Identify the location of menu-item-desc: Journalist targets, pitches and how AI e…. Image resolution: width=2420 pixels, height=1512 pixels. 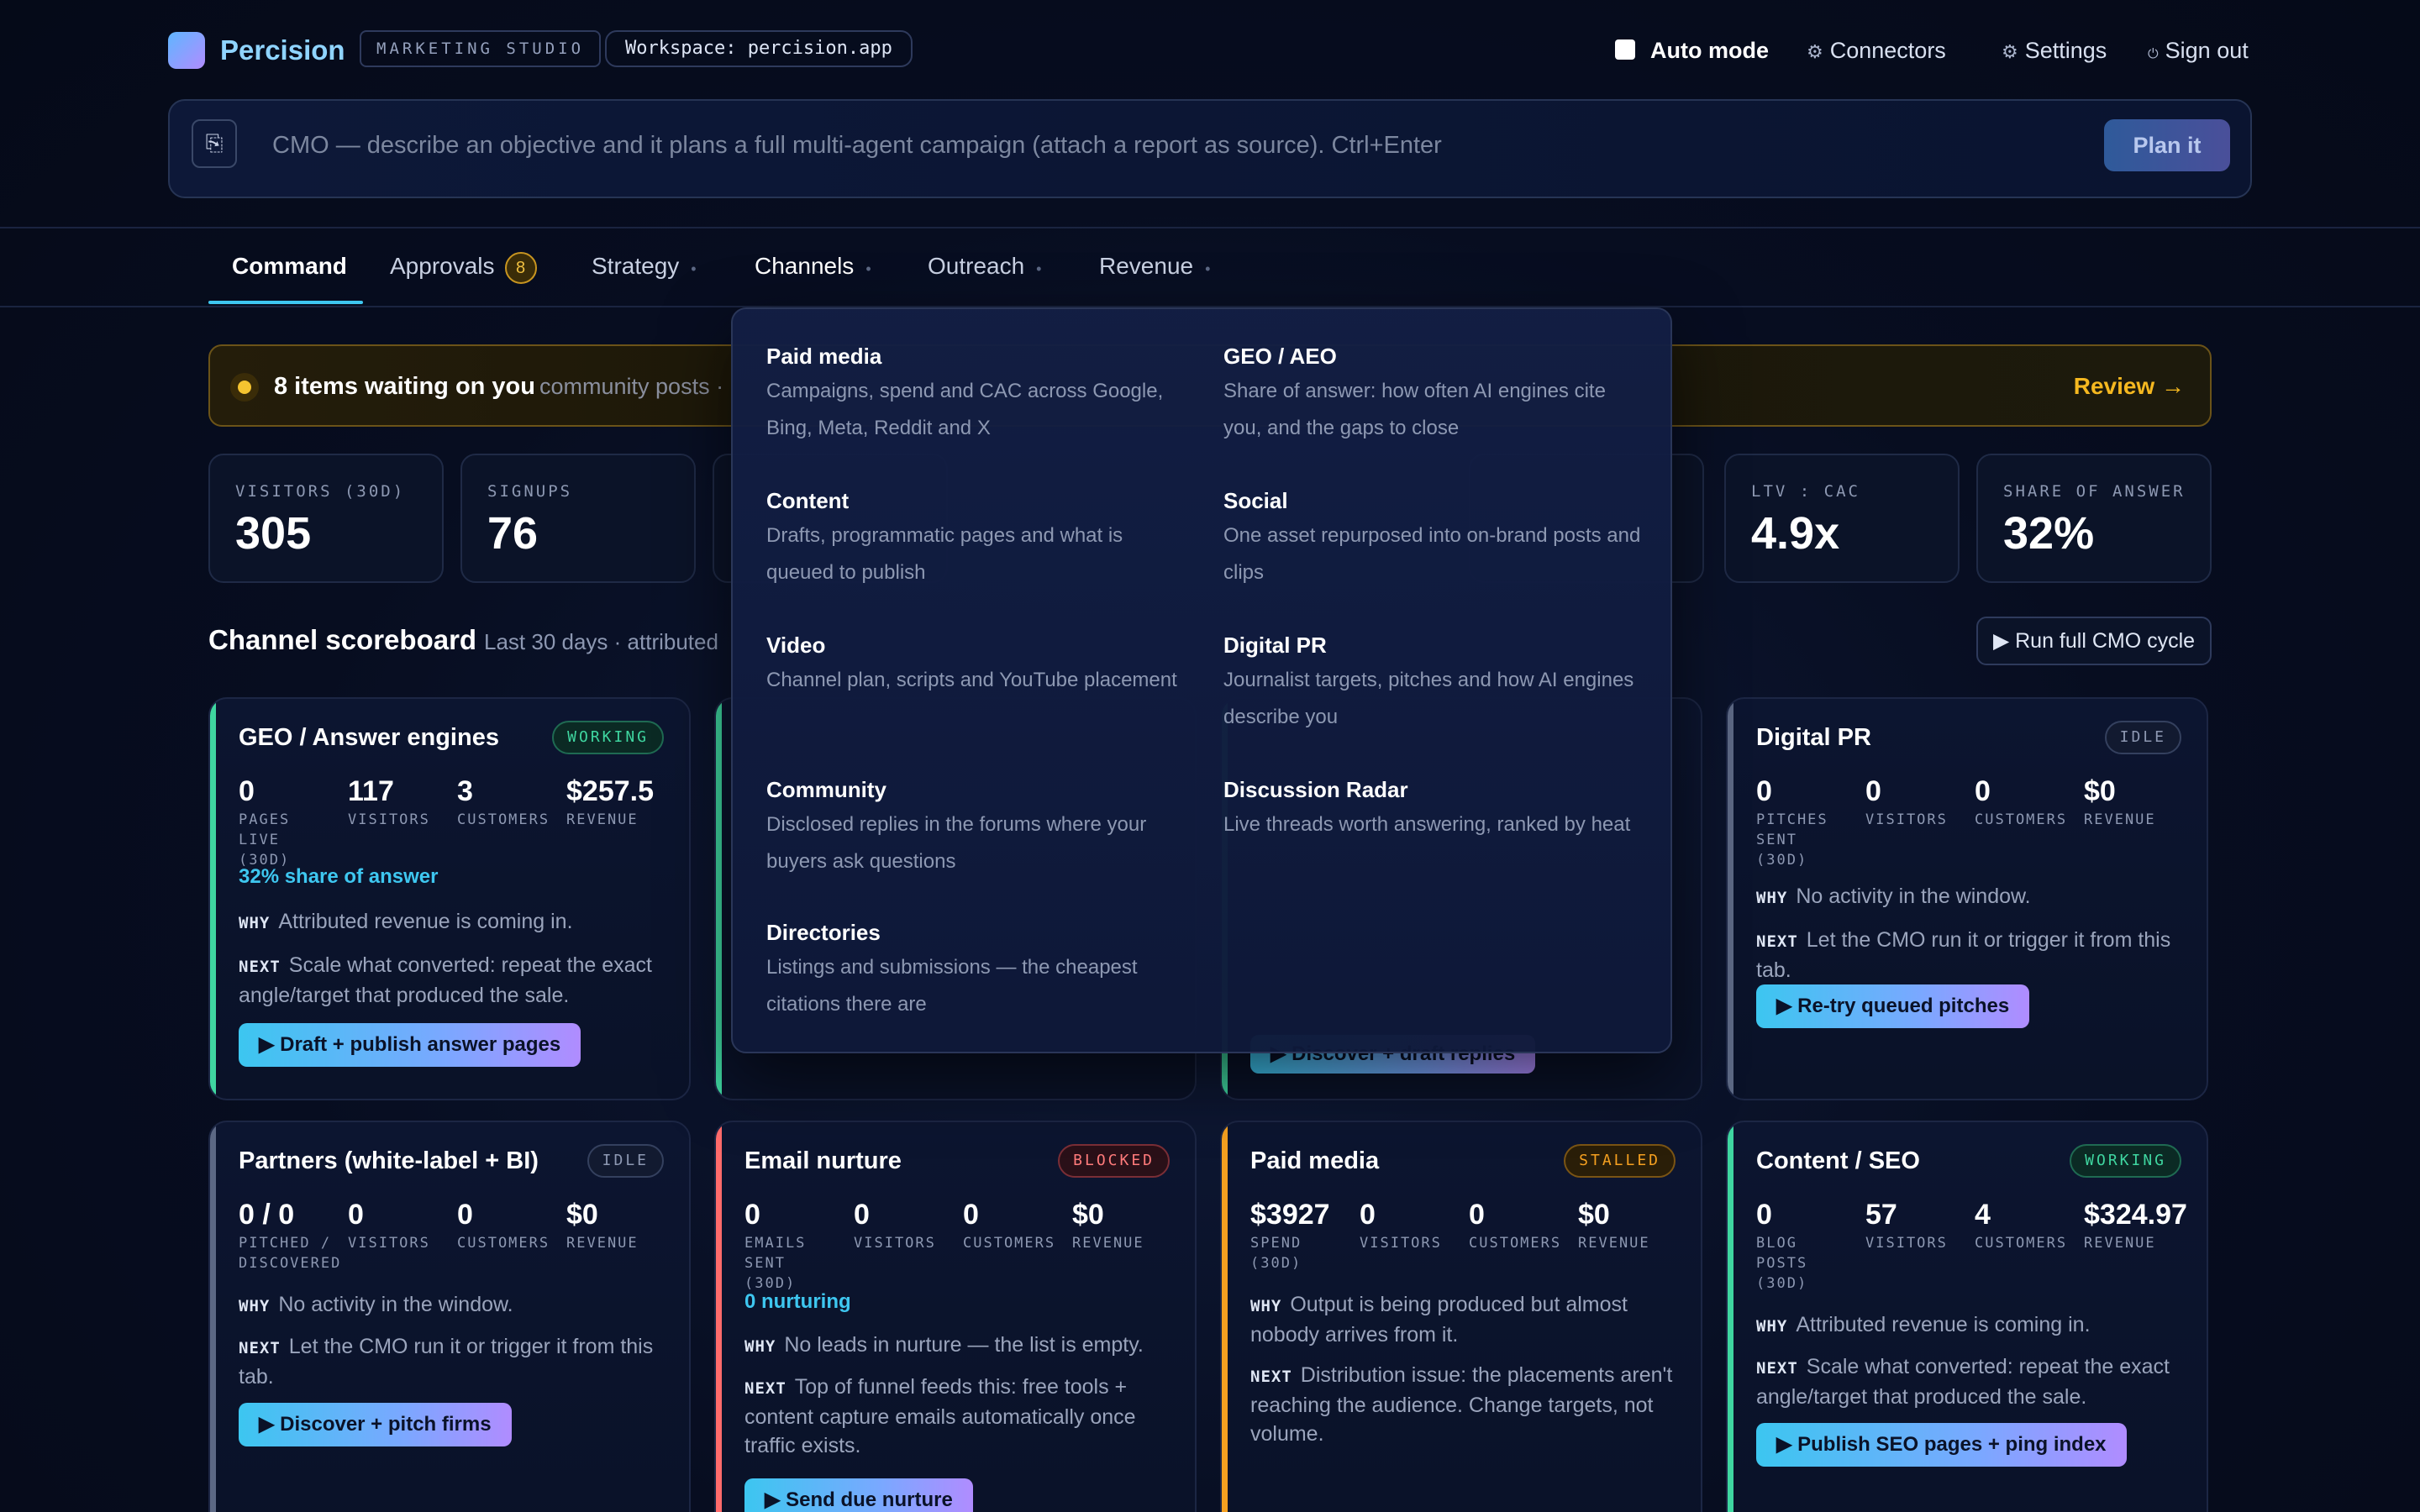
(1428, 698).